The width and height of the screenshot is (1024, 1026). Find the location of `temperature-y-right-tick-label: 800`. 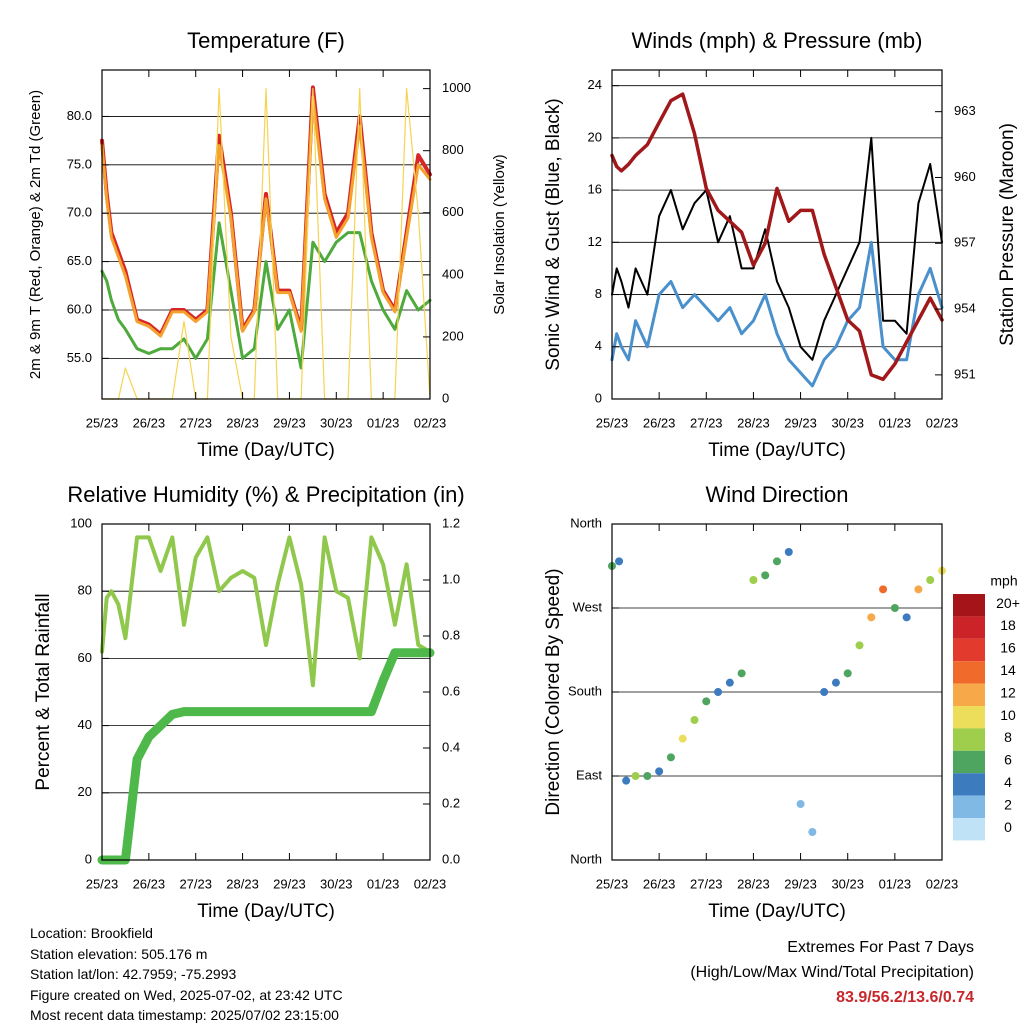

temperature-y-right-tick-label: 800 is located at coordinates (453, 149).